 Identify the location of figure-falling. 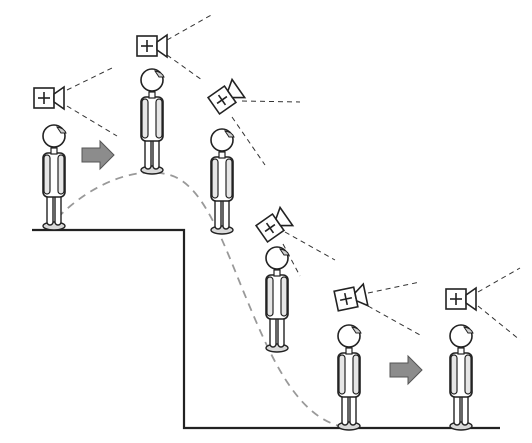
(277, 299).